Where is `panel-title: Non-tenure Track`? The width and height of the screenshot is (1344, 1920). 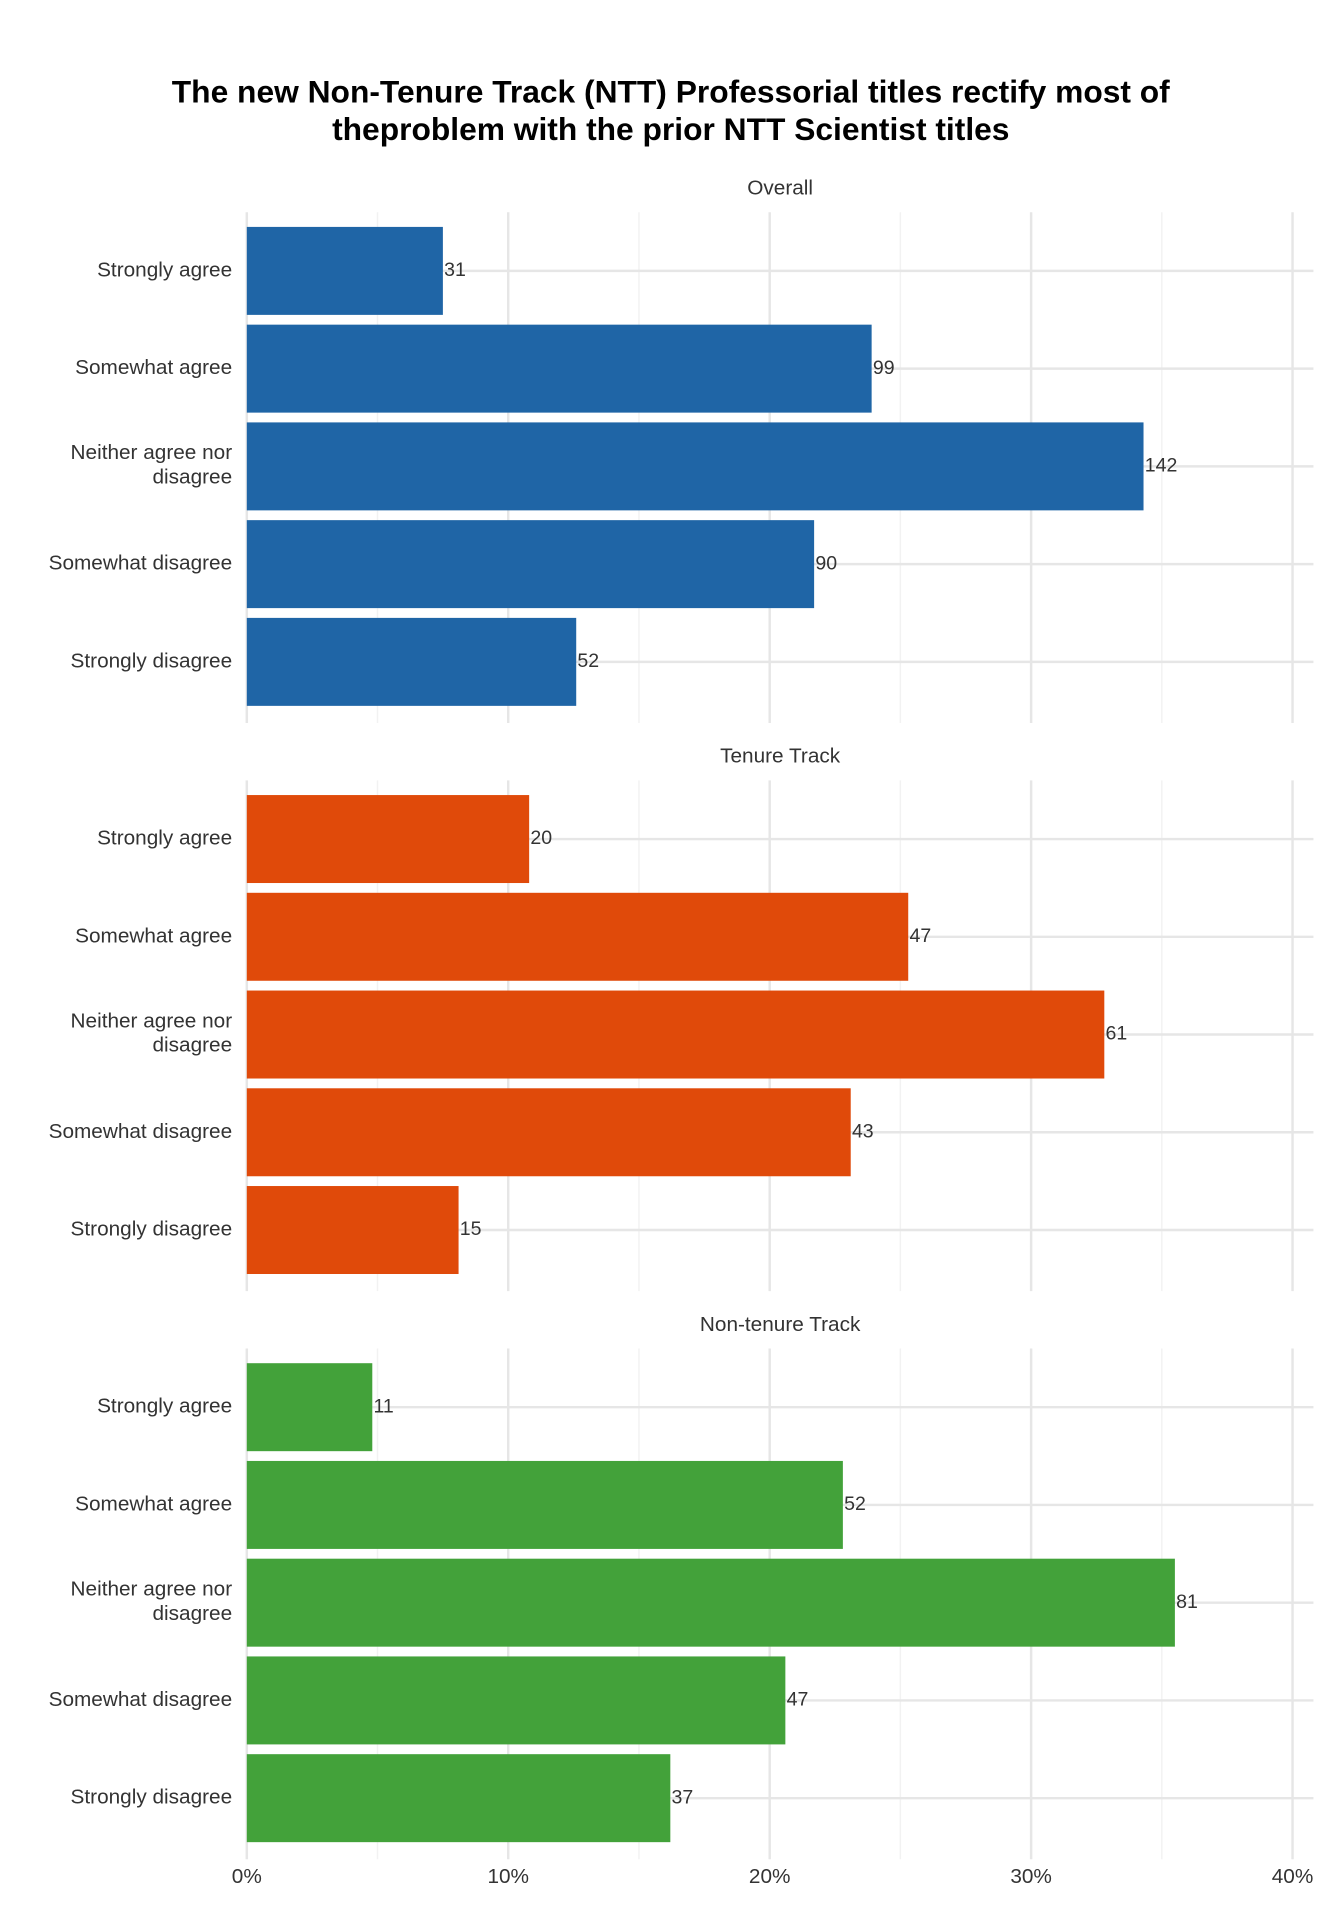 panel-title: Non-tenure Track is located at coordinates (780, 1324).